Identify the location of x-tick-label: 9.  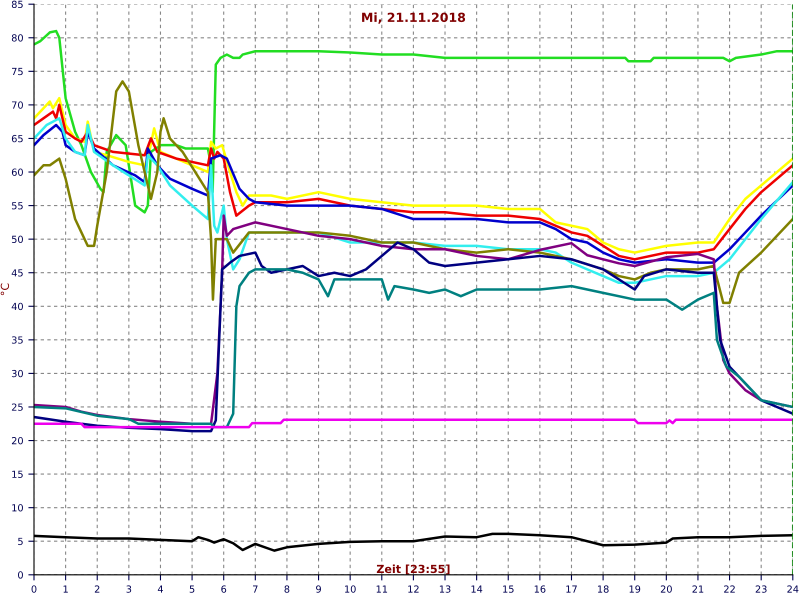
(318, 589).